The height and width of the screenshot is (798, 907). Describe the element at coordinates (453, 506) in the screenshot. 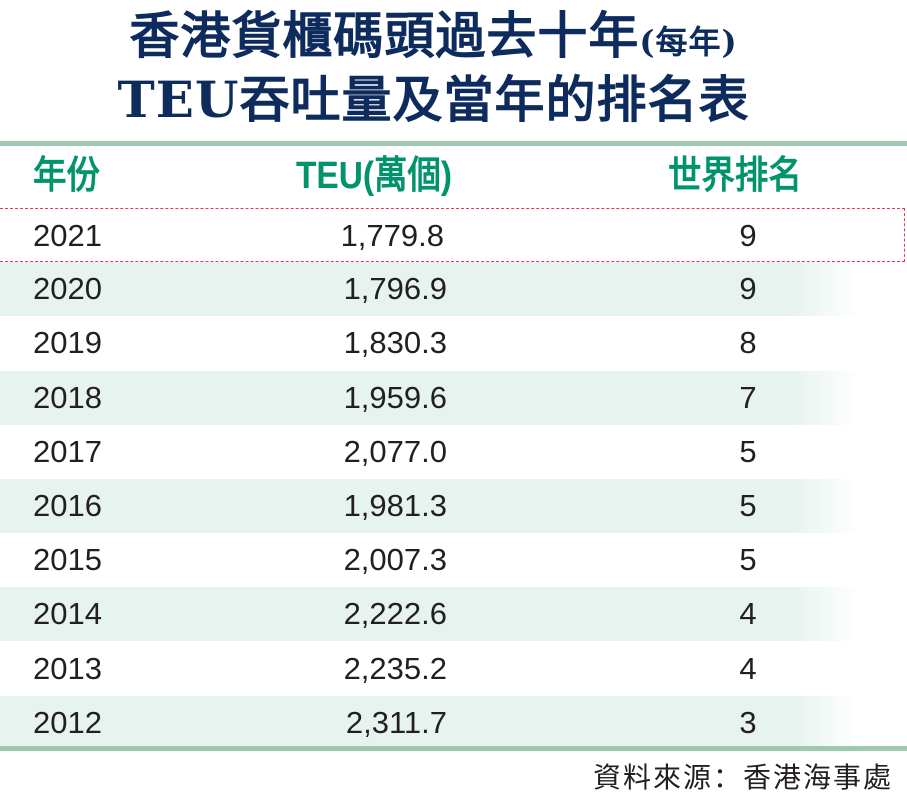

I see `table-row: 2016 1,981.3 5` at that location.